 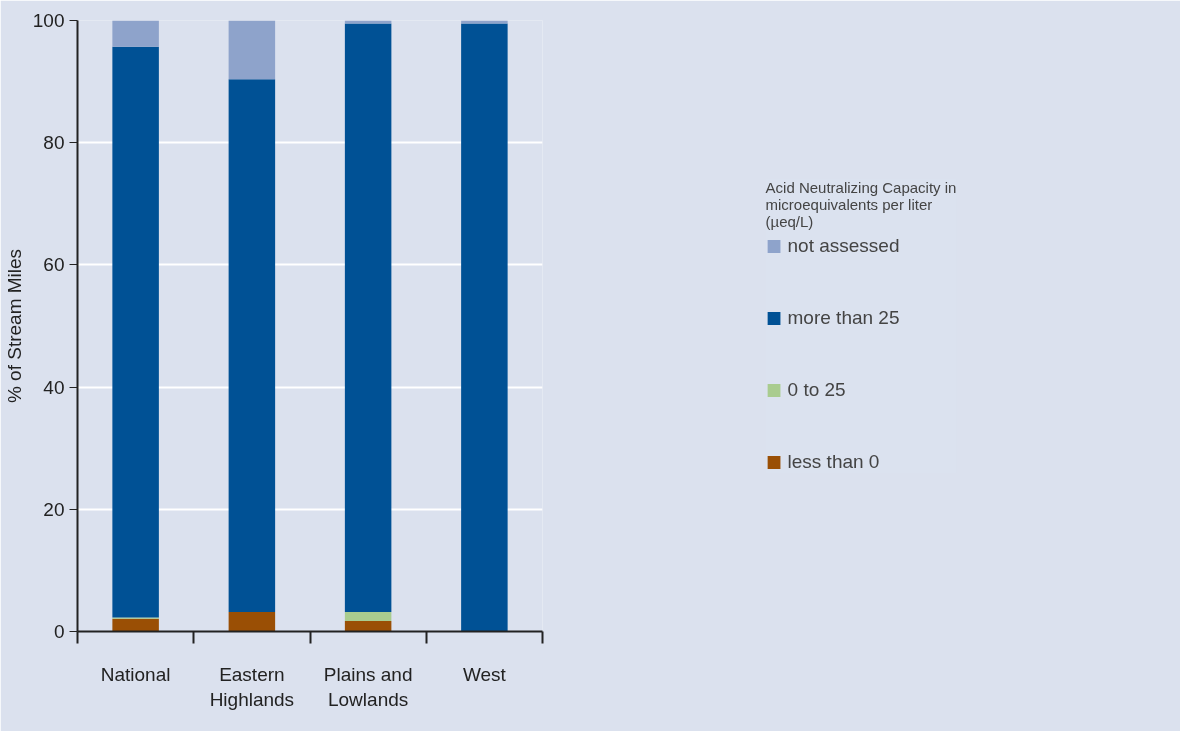 I want to click on y-tick-label: 0, so click(x=59, y=631).